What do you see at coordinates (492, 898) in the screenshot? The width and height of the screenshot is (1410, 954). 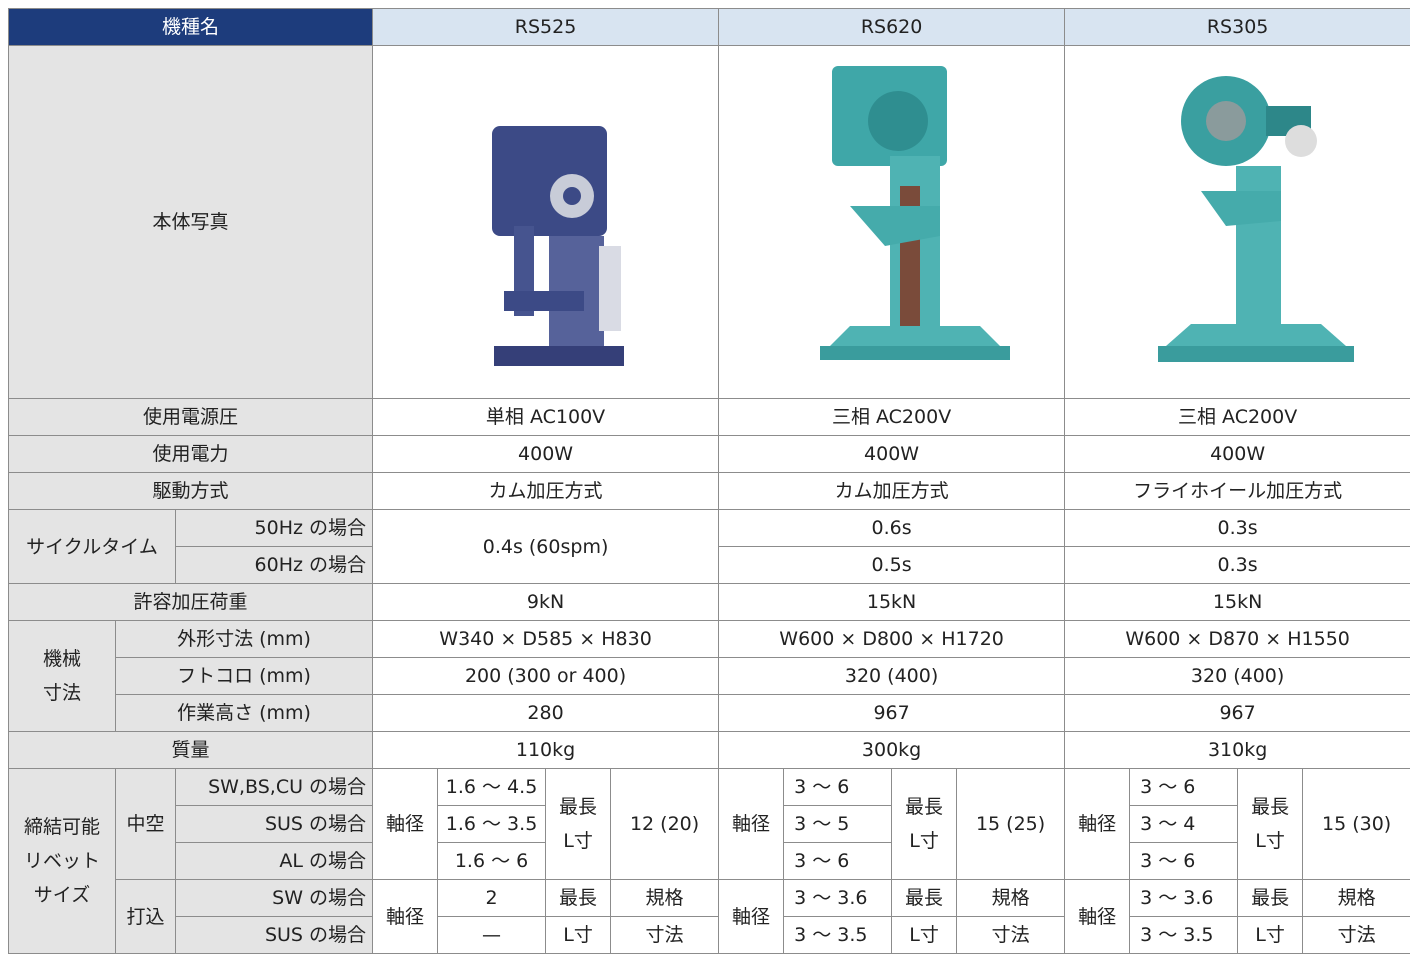 I see `cell: 2` at bounding box center [492, 898].